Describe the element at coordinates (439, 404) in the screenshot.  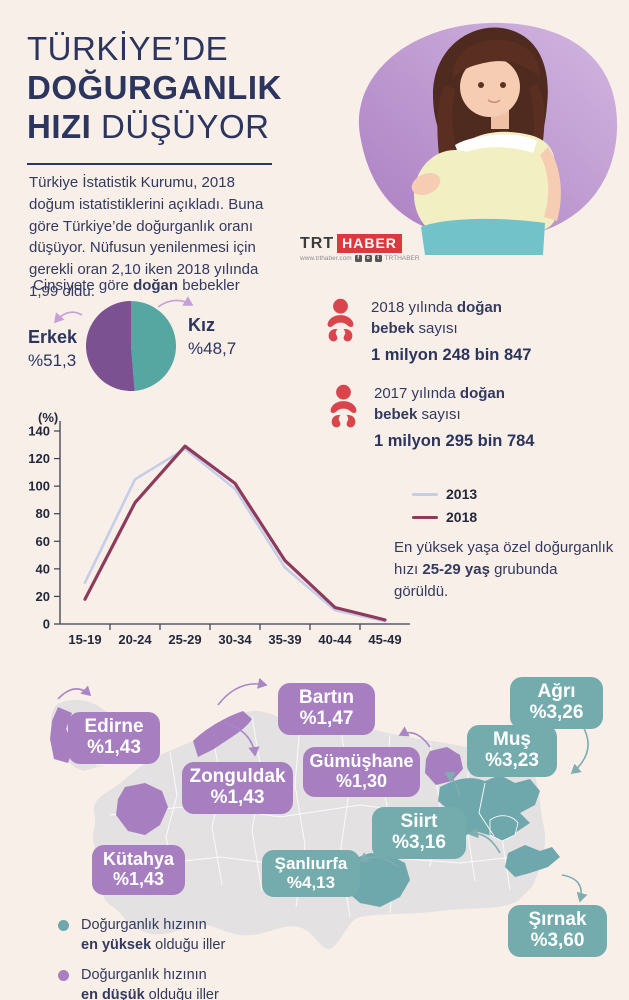
I see `birth-stat-2017-caption: 2017 yılında doğan bebek sayısı` at that location.